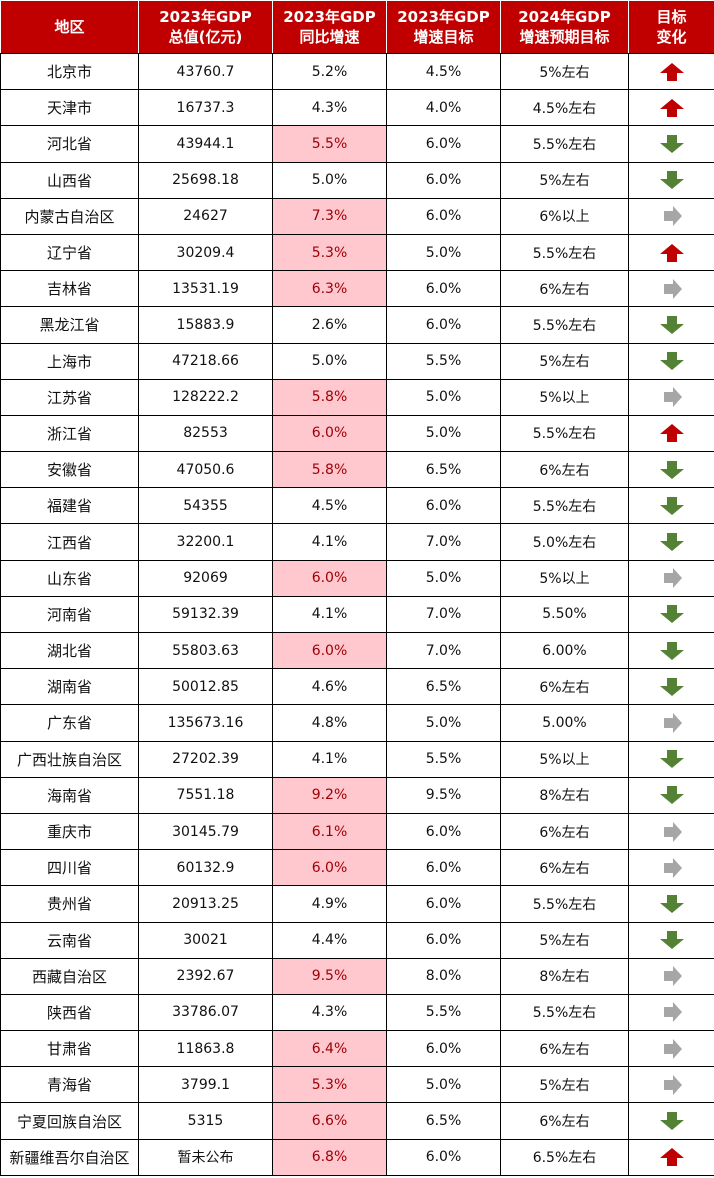 This screenshot has height=1178, width=714. I want to click on region-cell: 河北省, so click(69, 144).